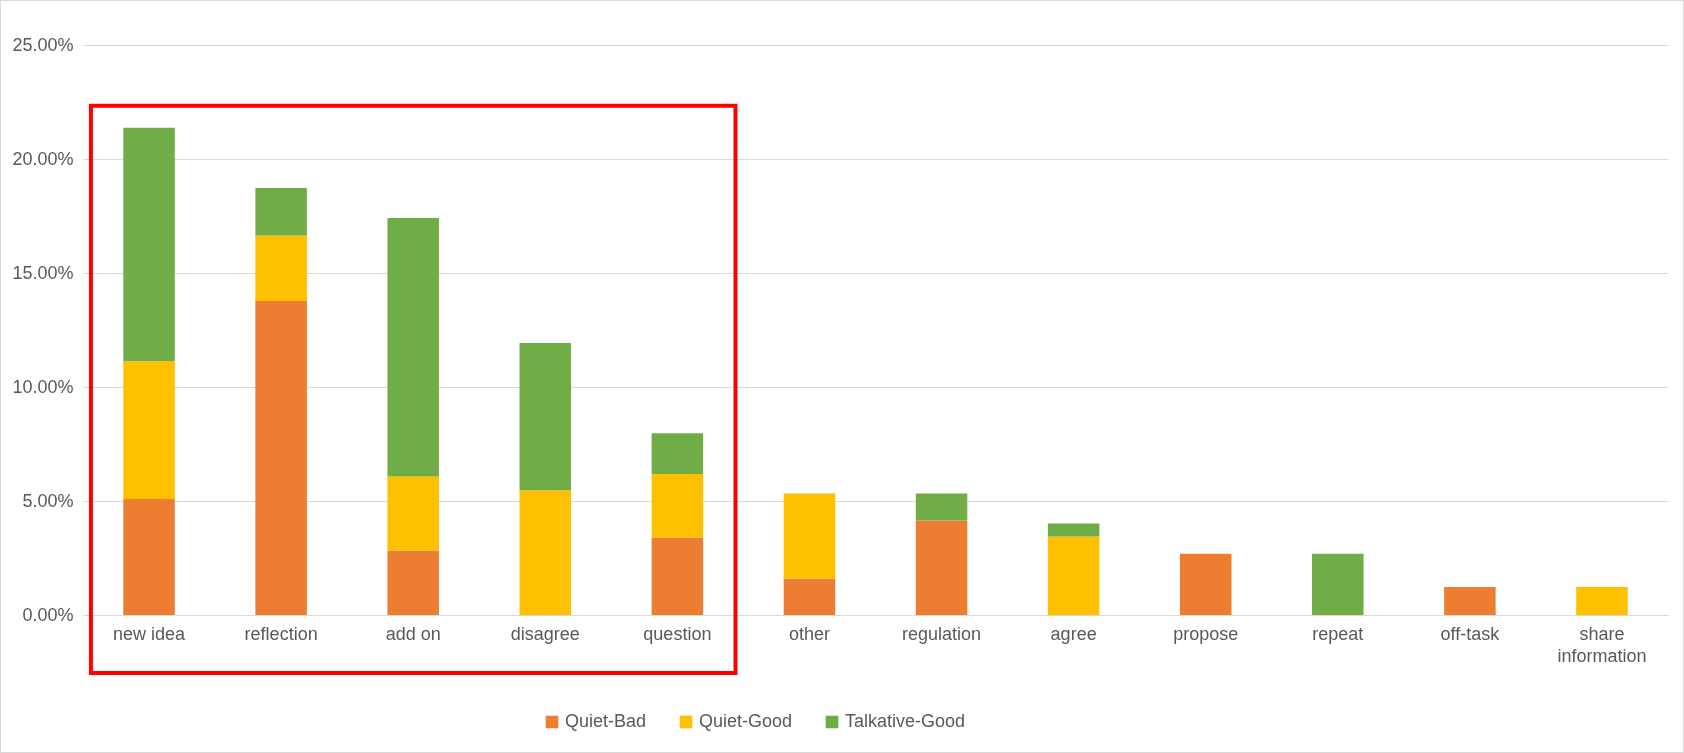 The width and height of the screenshot is (1684, 753). Describe the element at coordinates (606, 721) in the screenshot. I see `legend-label: Quiet-Bad` at that location.